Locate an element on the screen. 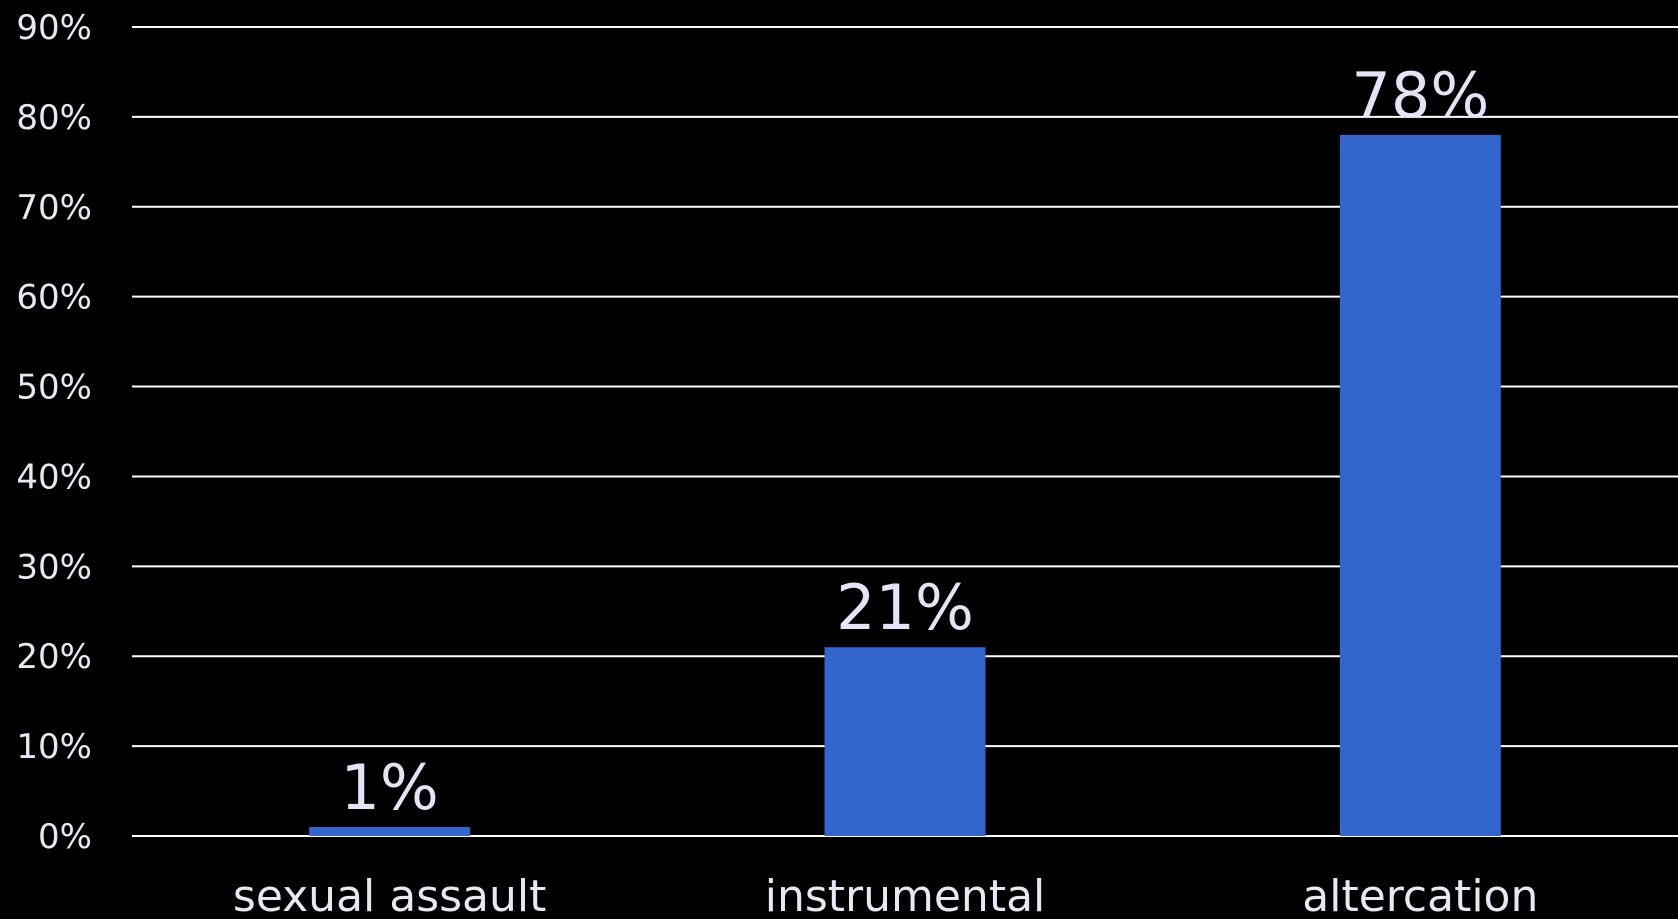  x-category-label-sexual-assault: sexual assault is located at coordinates (389, 895).